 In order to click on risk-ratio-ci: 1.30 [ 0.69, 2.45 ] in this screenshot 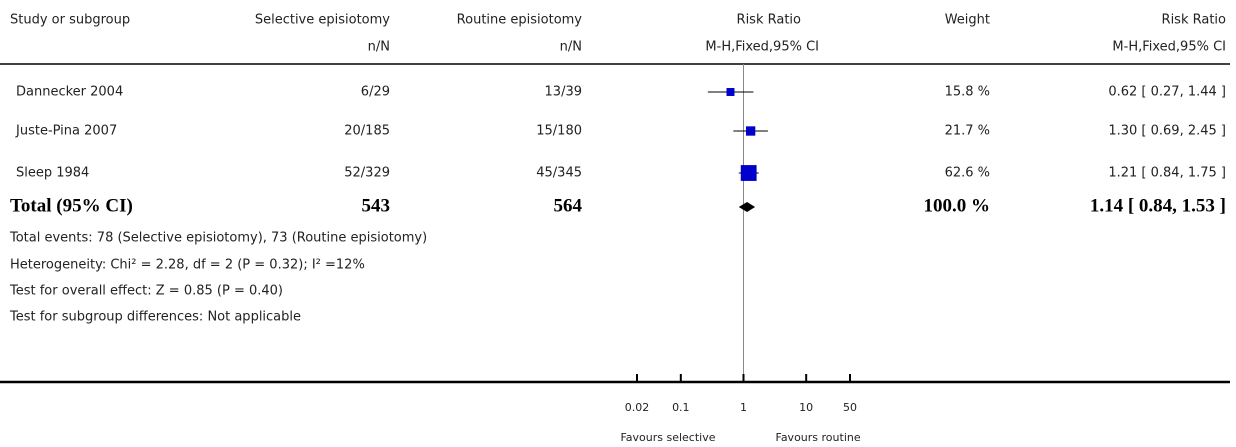, I will do `click(1167, 131)`.